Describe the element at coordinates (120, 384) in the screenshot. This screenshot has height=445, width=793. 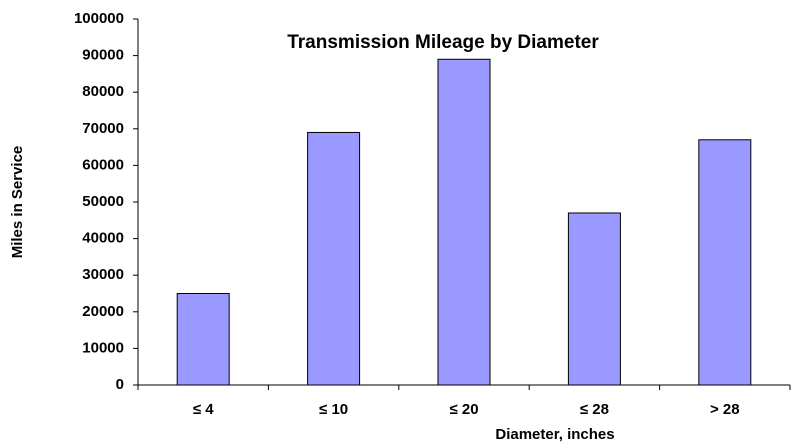
I see `y-tick-label: 0` at that location.